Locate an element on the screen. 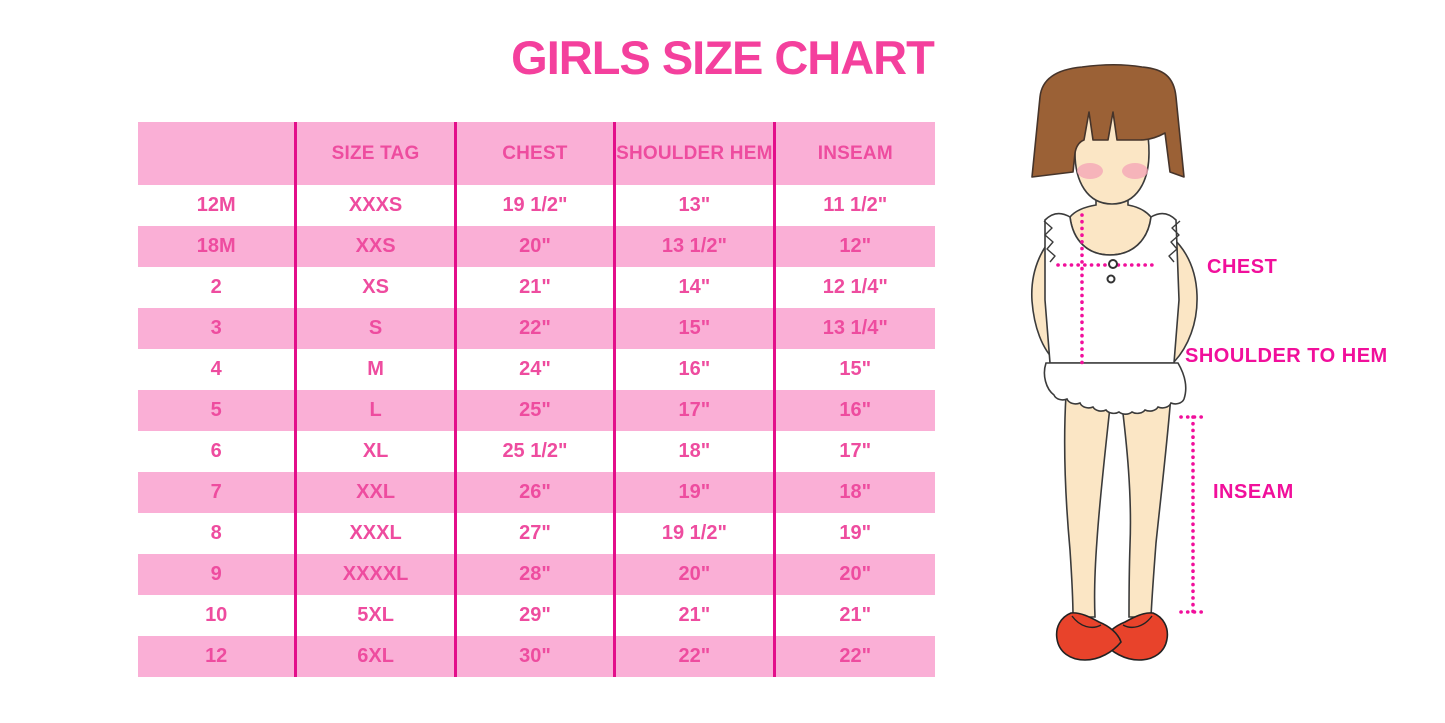 The height and width of the screenshot is (723, 1445). table-row: 10 5XL 29" 21" 21" is located at coordinates (536, 615).